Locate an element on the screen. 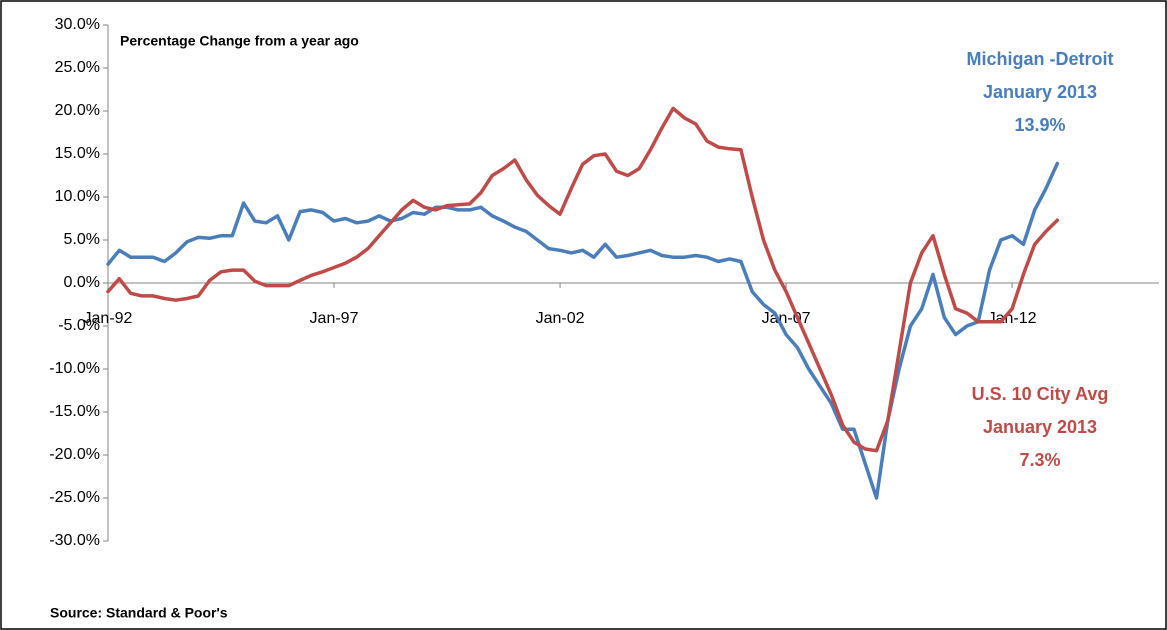 The height and width of the screenshot is (630, 1167). annotation: 13.9% is located at coordinates (1039, 125).